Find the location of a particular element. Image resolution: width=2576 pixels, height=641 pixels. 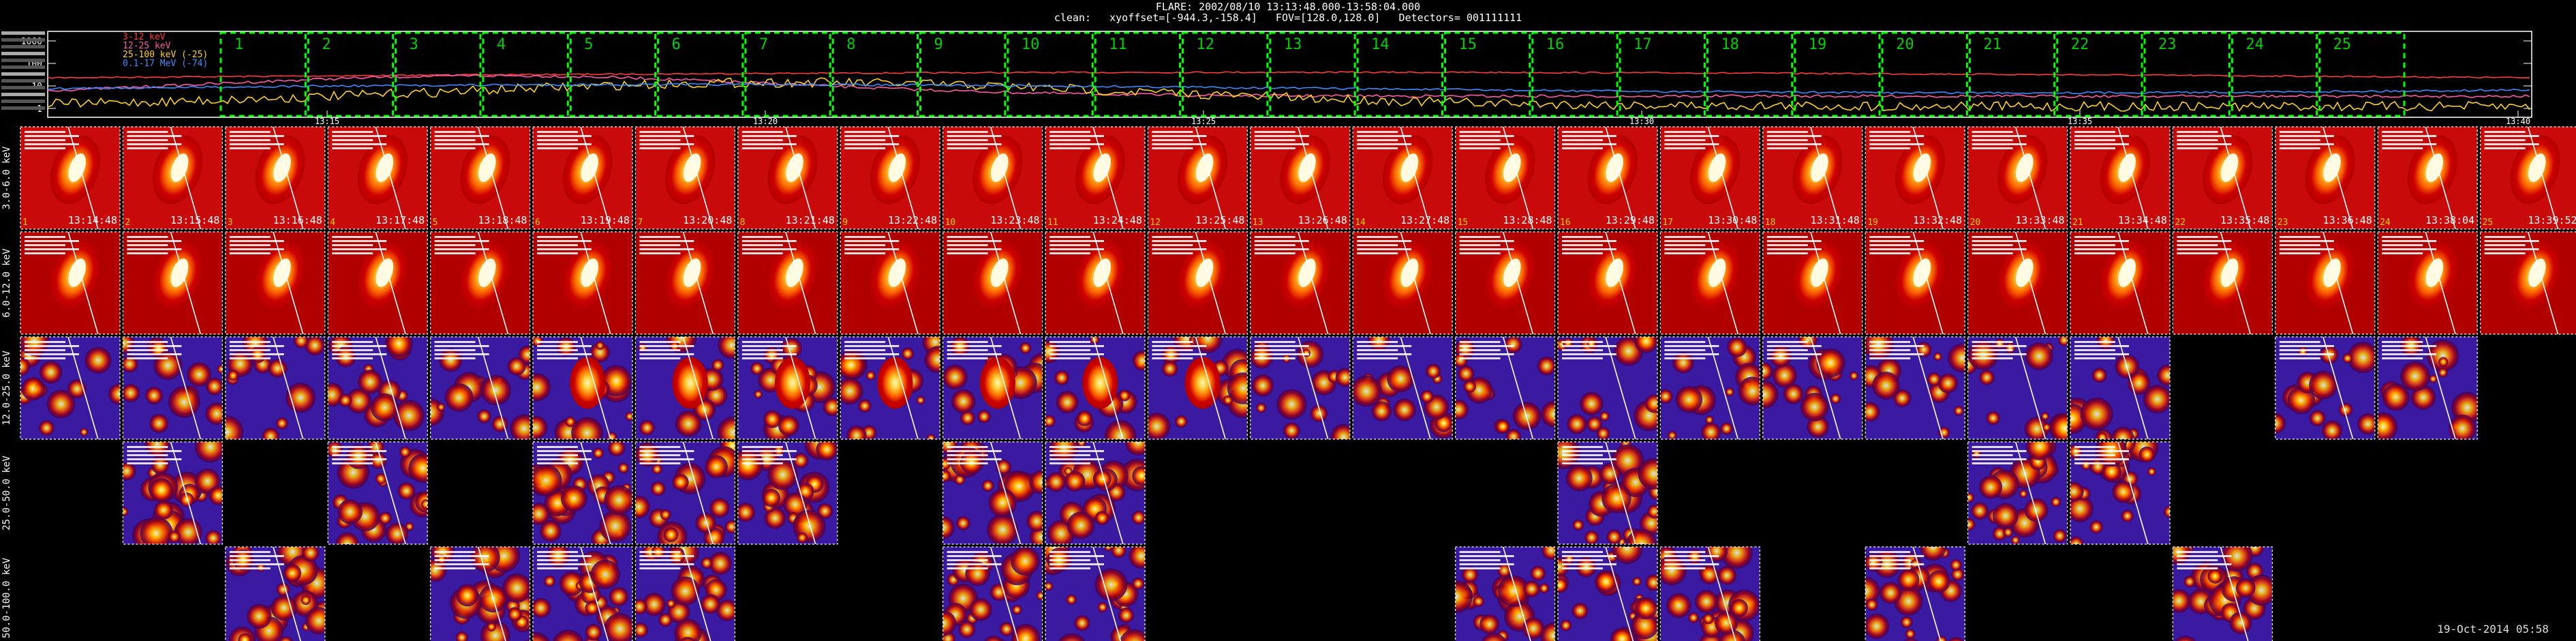

time-window-number: 25 is located at coordinates (2342, 45).